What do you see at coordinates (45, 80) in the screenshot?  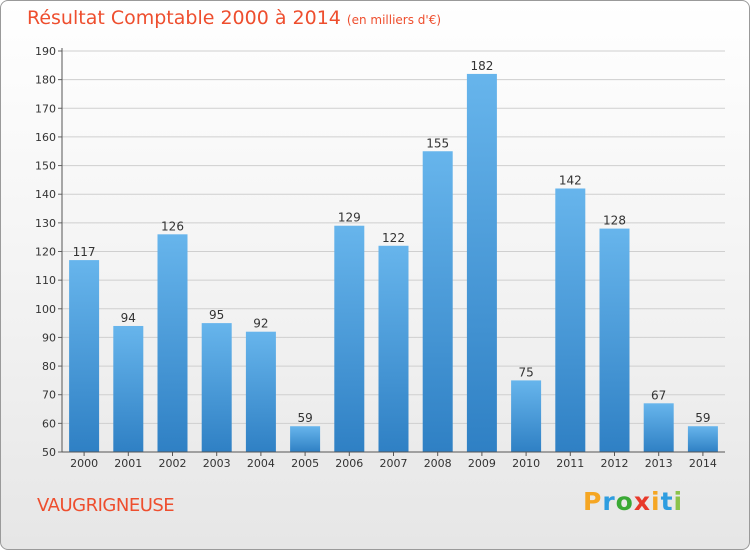 I see `y-tick-label: 180` at bounding box center [45, 80].